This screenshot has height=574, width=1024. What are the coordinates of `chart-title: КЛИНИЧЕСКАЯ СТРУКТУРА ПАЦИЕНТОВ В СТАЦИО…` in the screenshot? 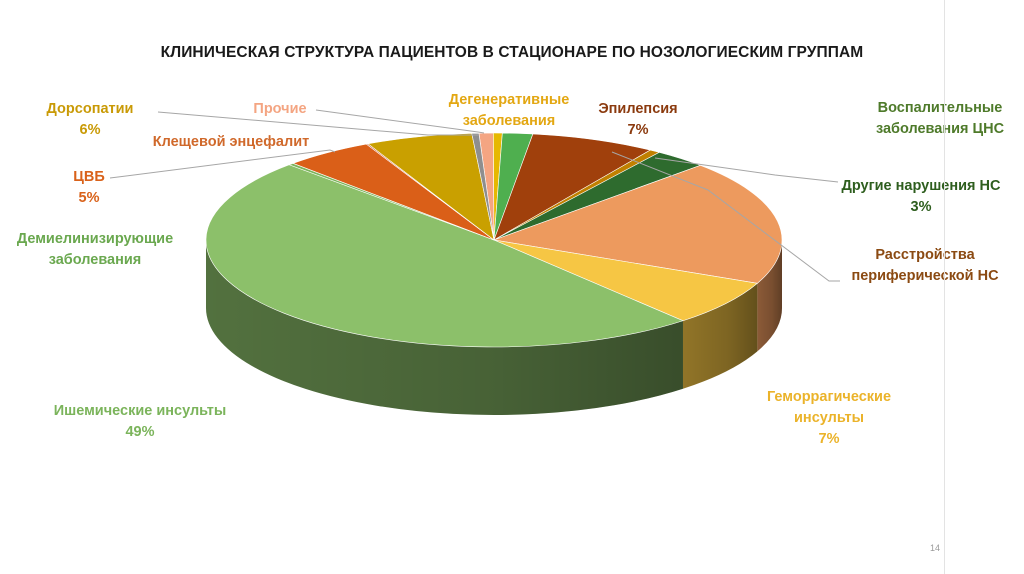 It's located at (512, 52).